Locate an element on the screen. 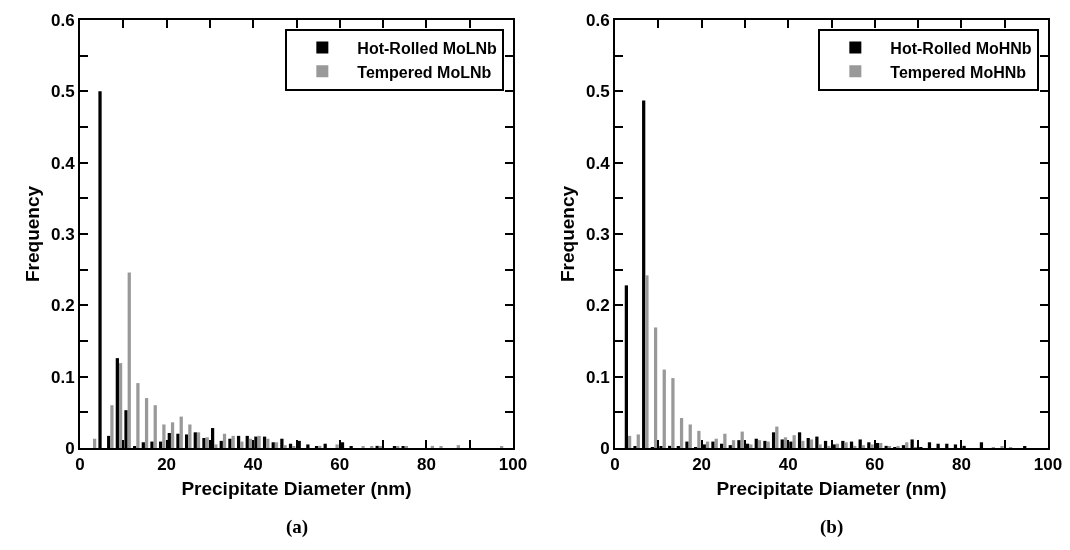 The height and width of the screenshot is (550, 1070). legend-label: Tempered MoHNb is located at coordinates (958, 72).